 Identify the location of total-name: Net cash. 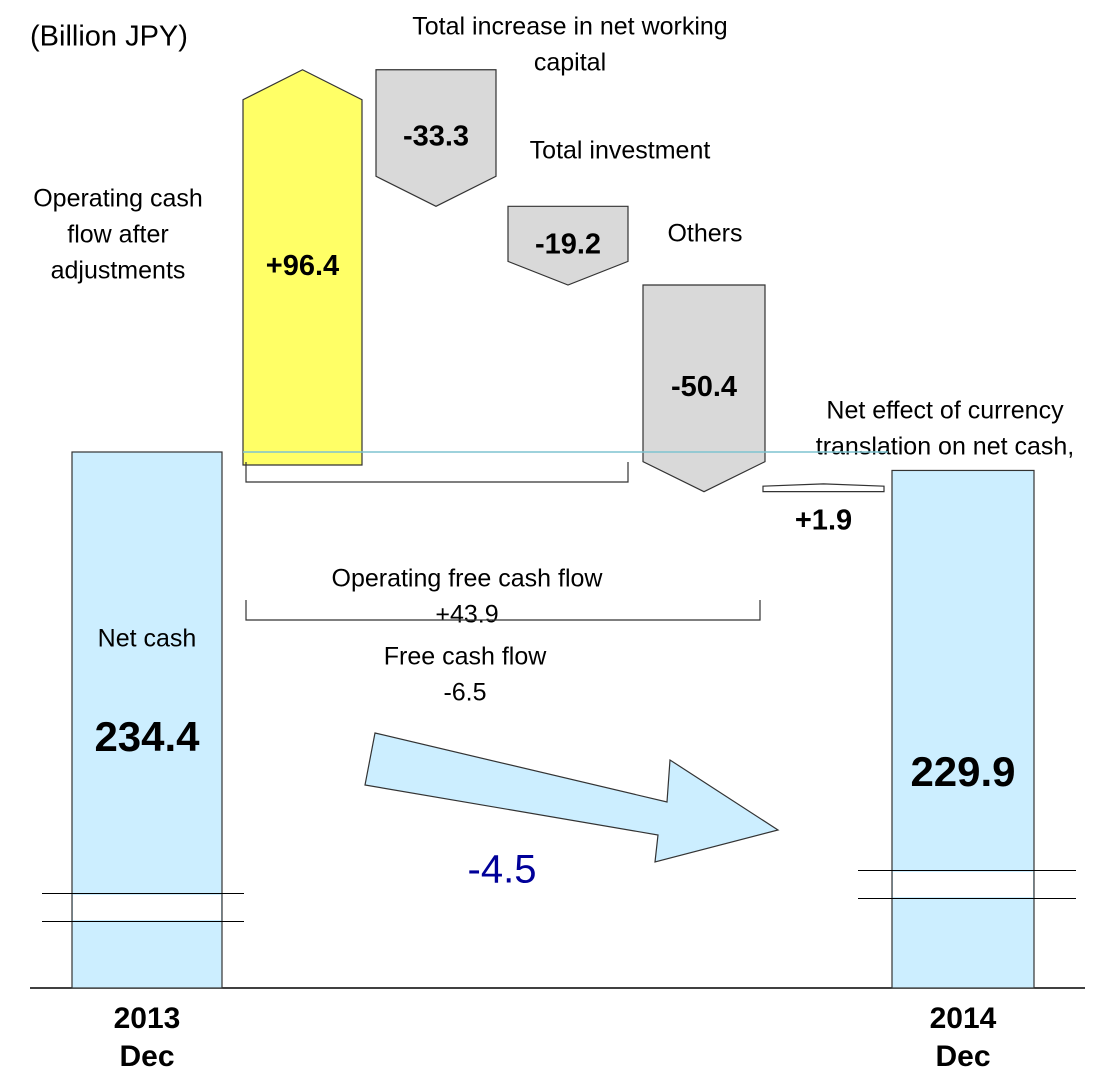
(147, 639).